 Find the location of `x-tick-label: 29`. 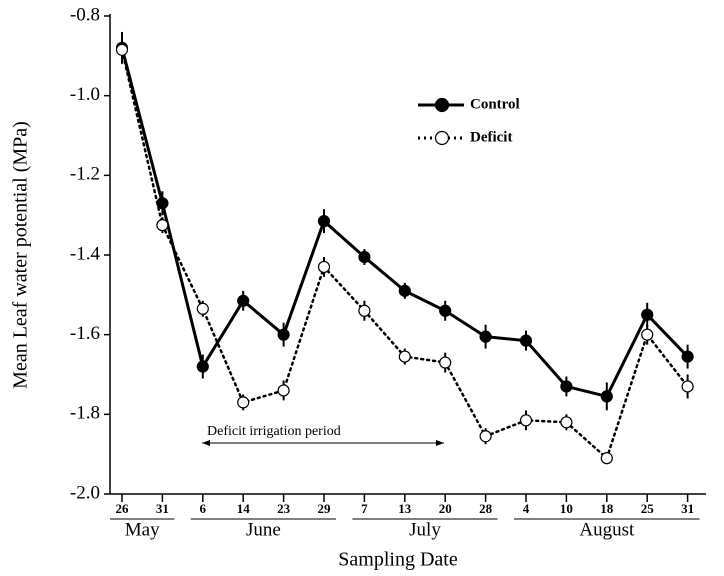

x-tick-label: 29 is located at coordinates (325, 508).